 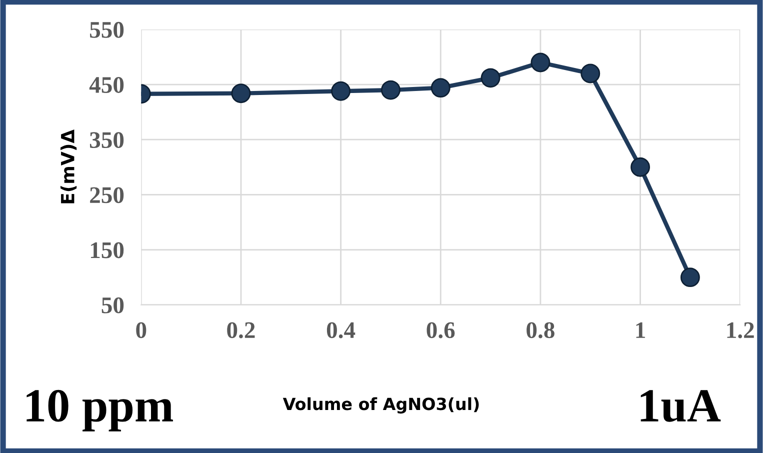 What do you see at coordinates (241, 330) in the screenshot?
I see `x-tick-label: 0.2` at bounding box center [241, 330].